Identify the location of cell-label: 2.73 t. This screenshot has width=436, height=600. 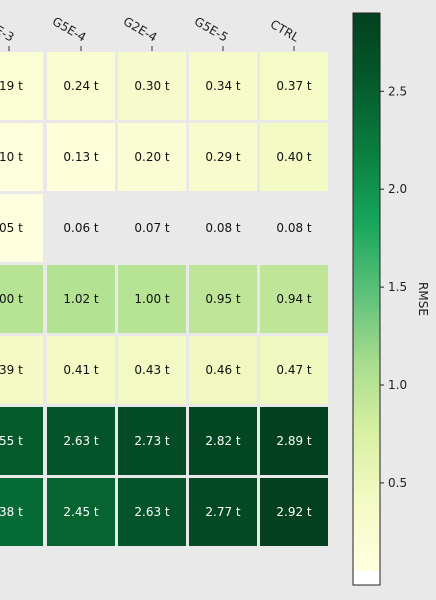
(152, 441).